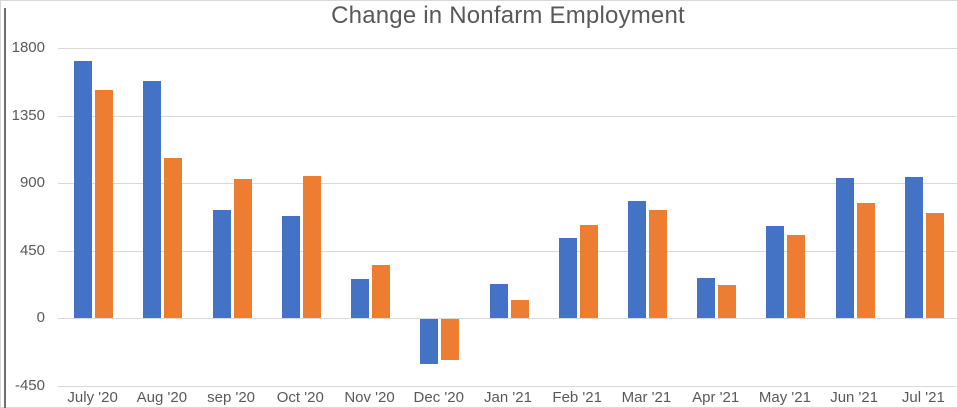  What do you see at coordinates (28, 47) in the screenshot?
I see `y-tick-label: 1800` at bounding box center [28, 47].